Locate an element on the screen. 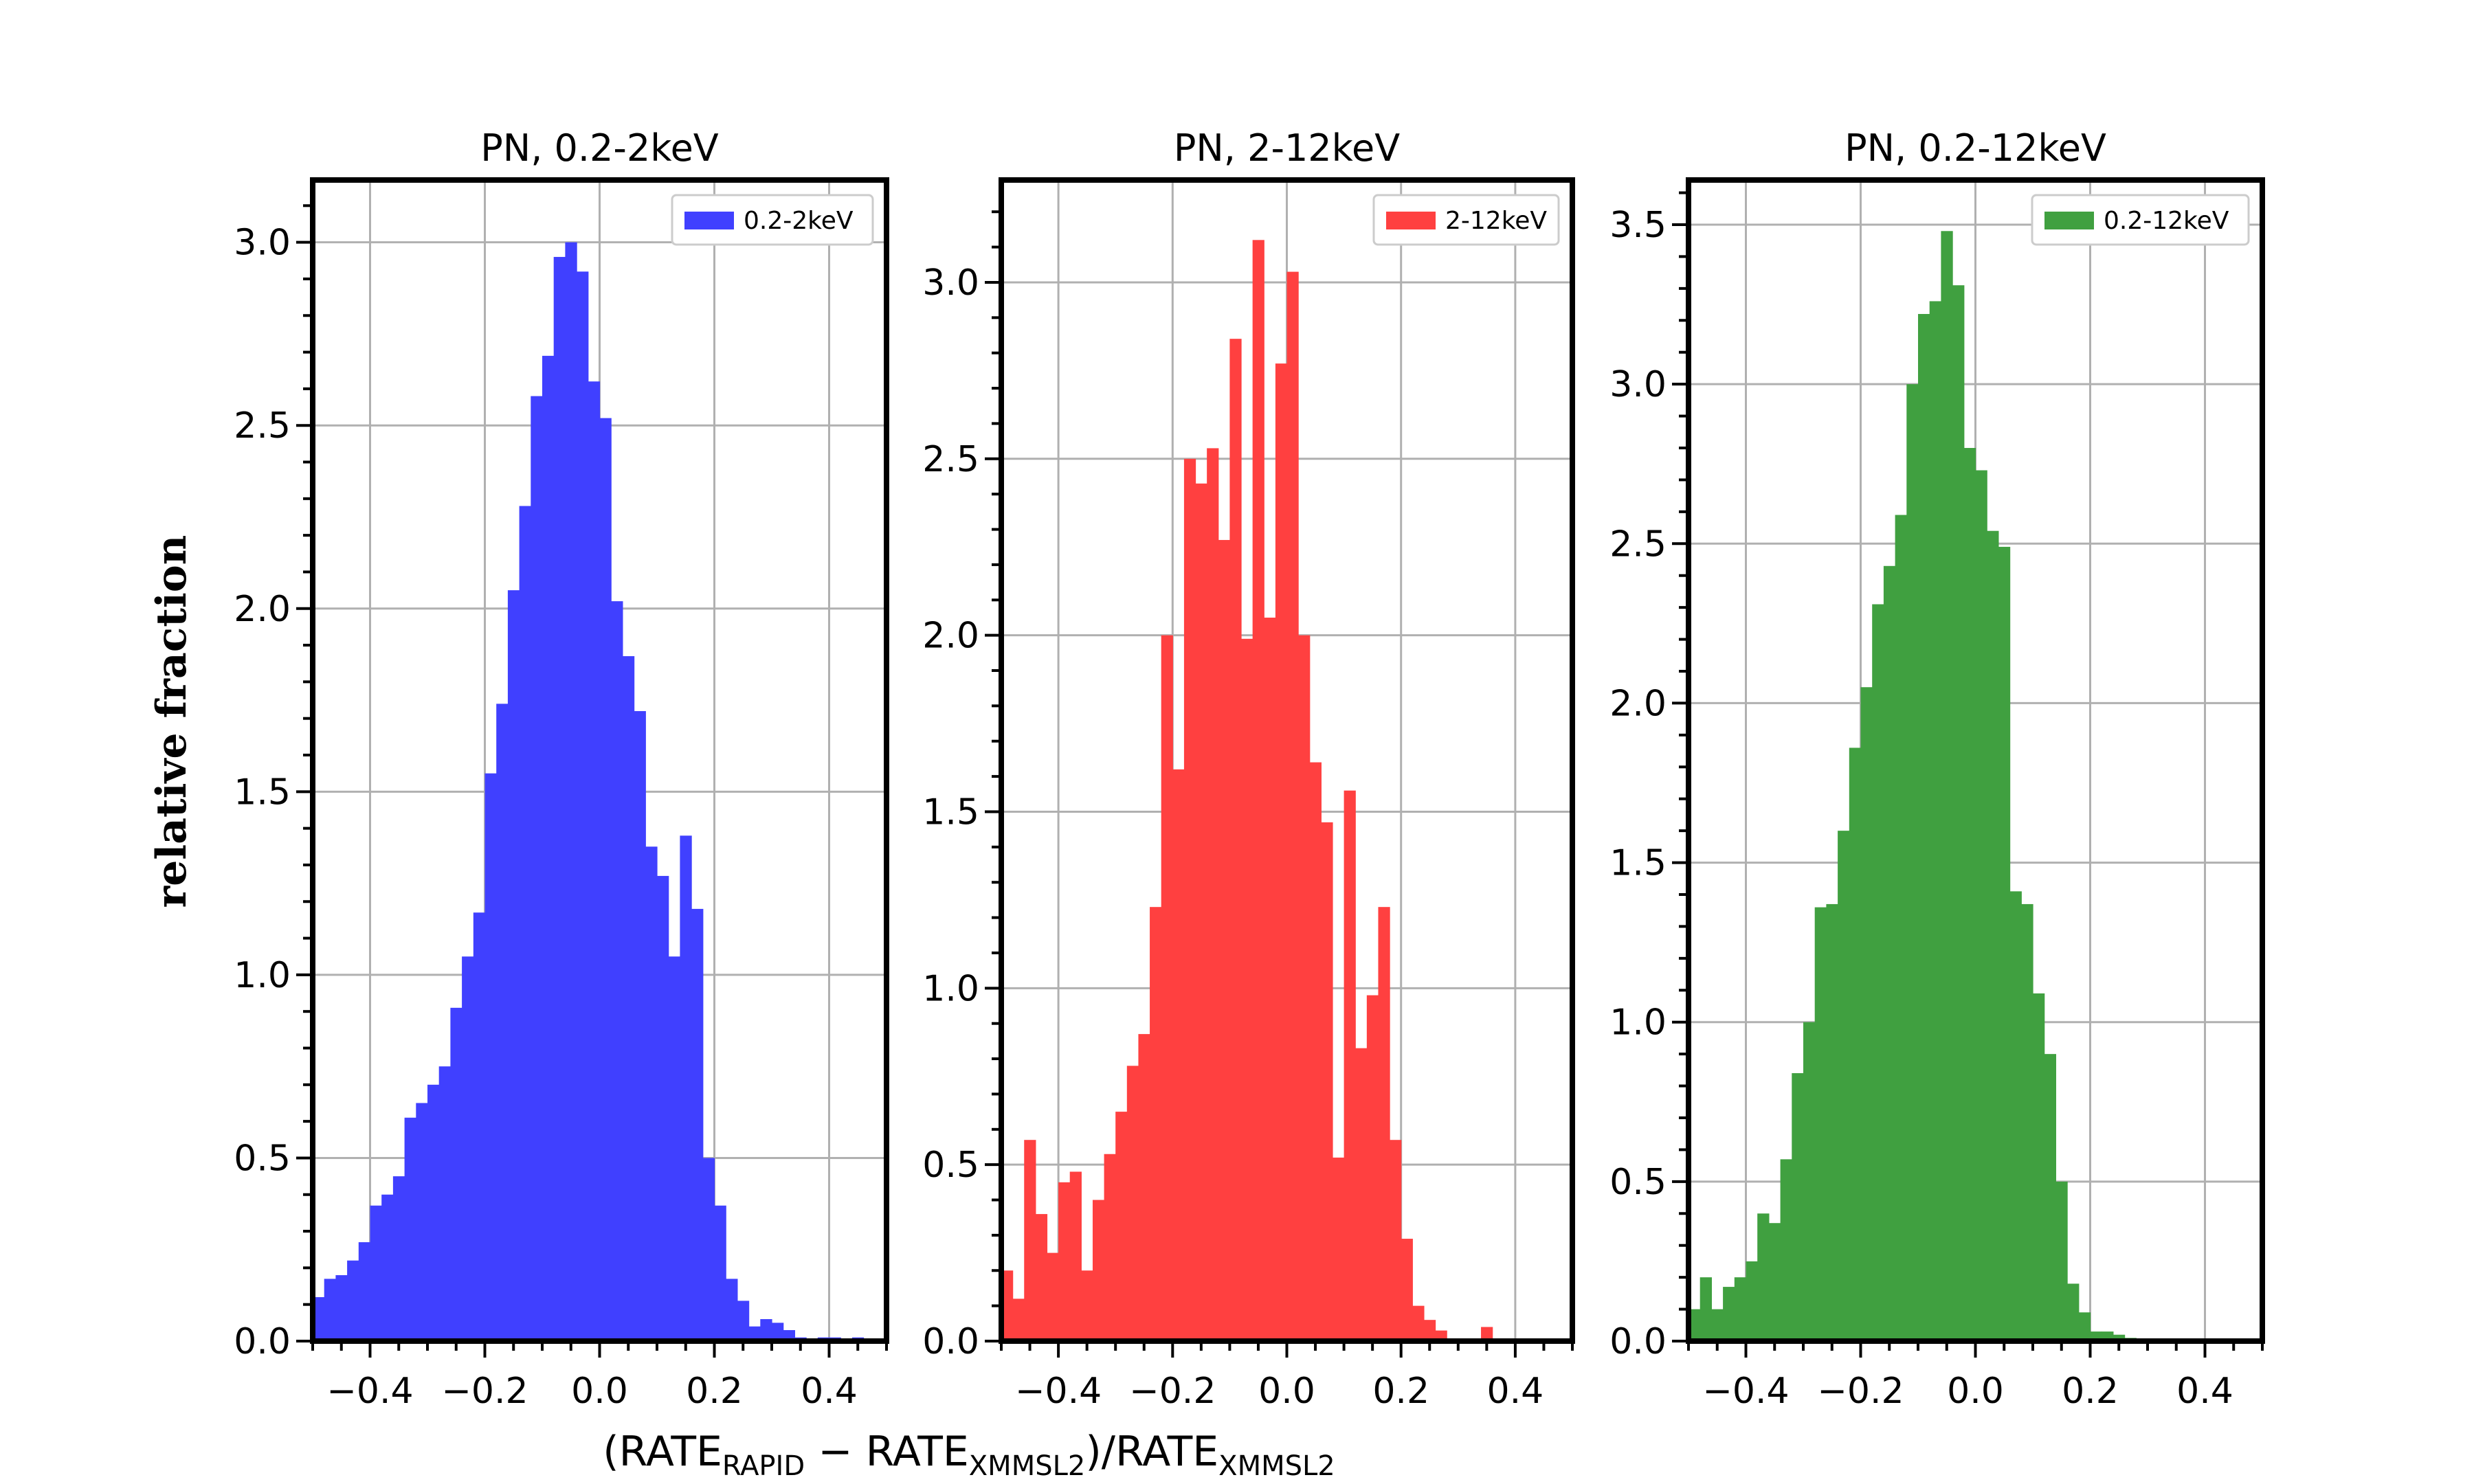 The image size is (2474, 1484). y-tick-label: 2.5 is located at coordinates (262, 426).